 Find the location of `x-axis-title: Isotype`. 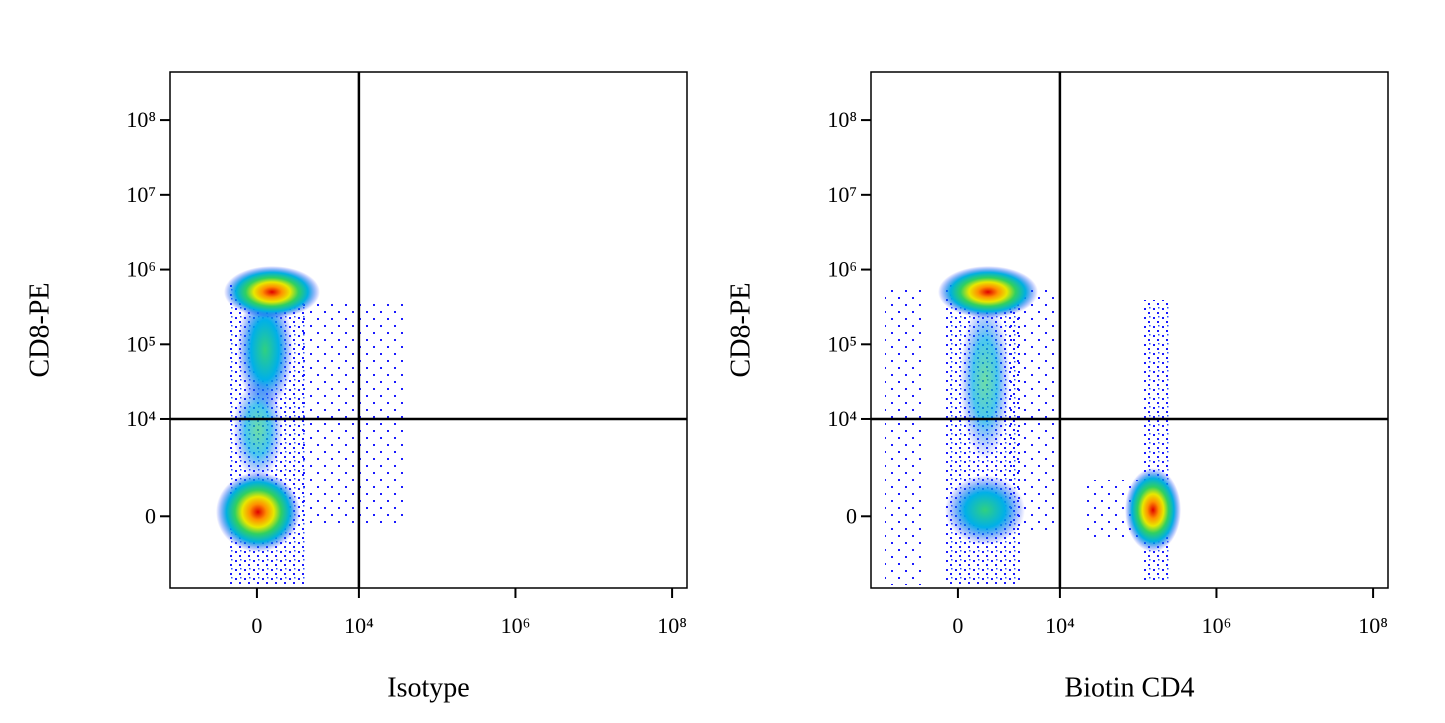

x-axis-title: Isotype is located at coordinates (428, 687).